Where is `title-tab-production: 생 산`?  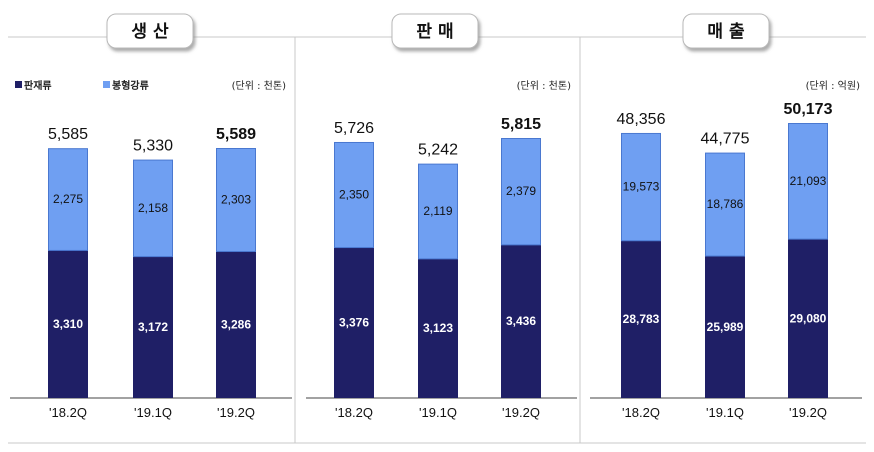
title-tab-production: 생 산 is located at coordinates (150, 31).